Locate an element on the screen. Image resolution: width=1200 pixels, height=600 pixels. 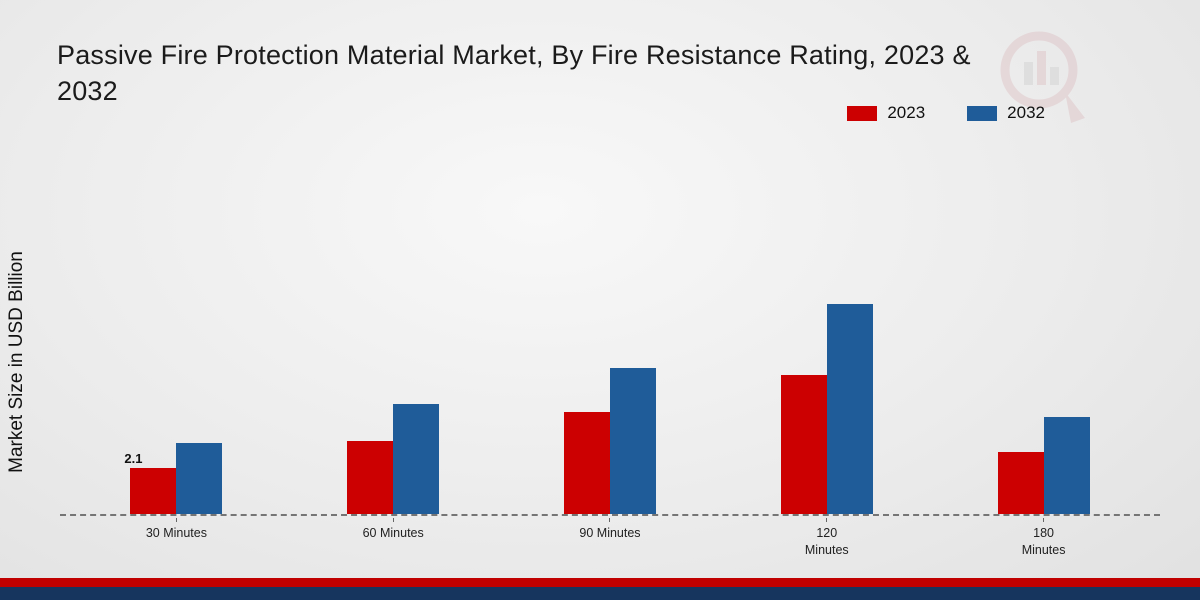
x-tick-label-text: 90 Minutes is located at coordinates (610, 533).